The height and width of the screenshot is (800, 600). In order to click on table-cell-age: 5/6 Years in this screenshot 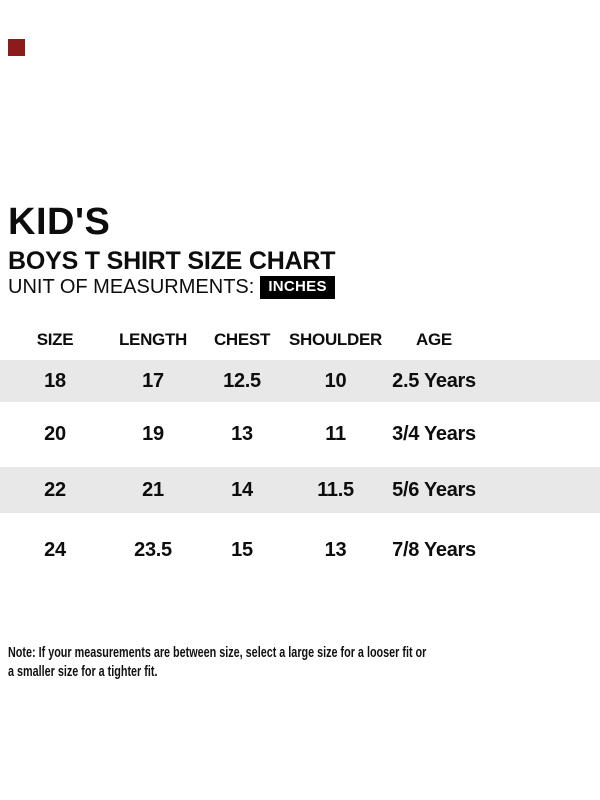, I will do `click(434, 489)`.